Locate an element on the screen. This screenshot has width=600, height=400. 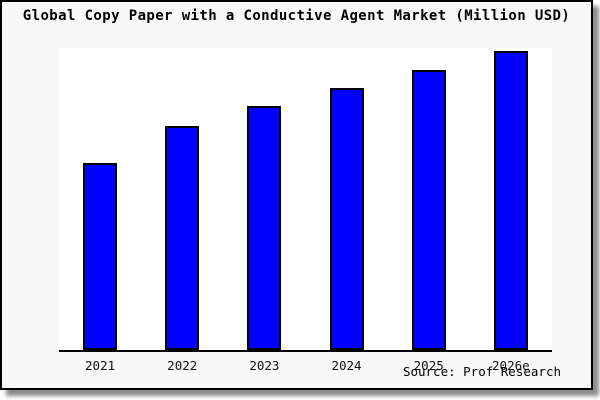
x-tick-label-2024: 2024 is located at coordinates (346, 365).